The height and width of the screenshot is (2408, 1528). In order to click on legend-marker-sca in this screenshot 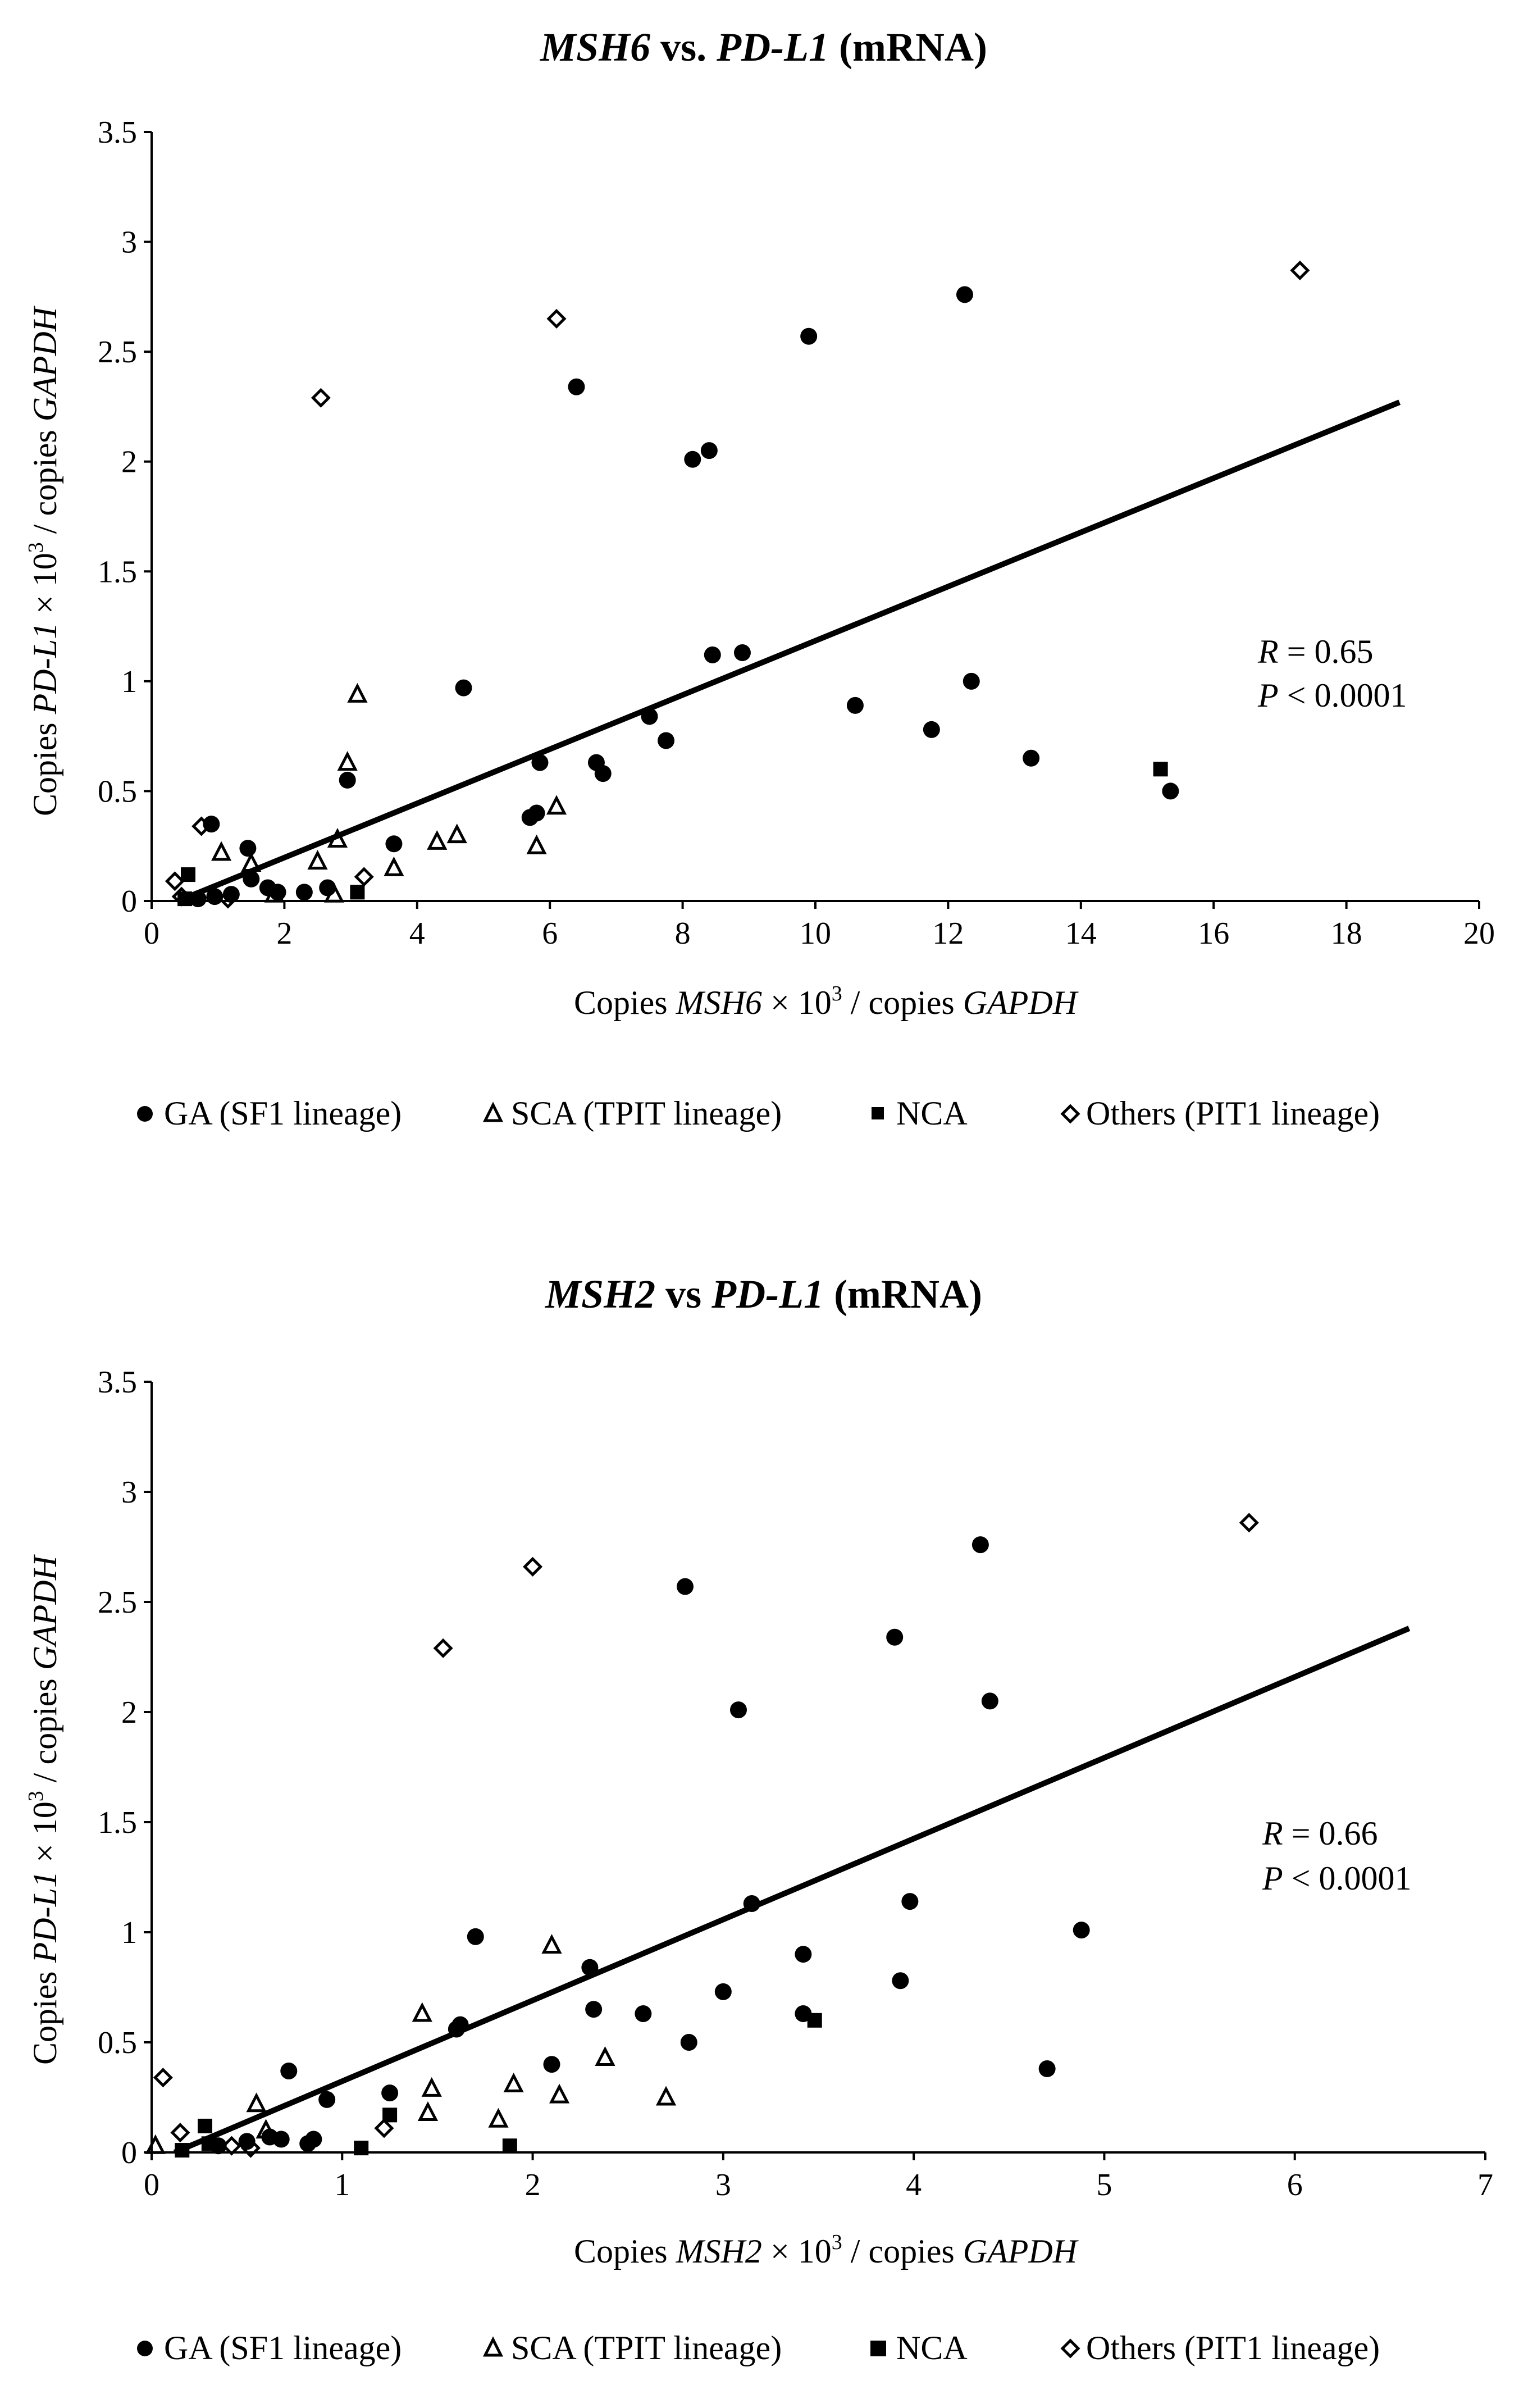, I will do `click(493, 2346)`.